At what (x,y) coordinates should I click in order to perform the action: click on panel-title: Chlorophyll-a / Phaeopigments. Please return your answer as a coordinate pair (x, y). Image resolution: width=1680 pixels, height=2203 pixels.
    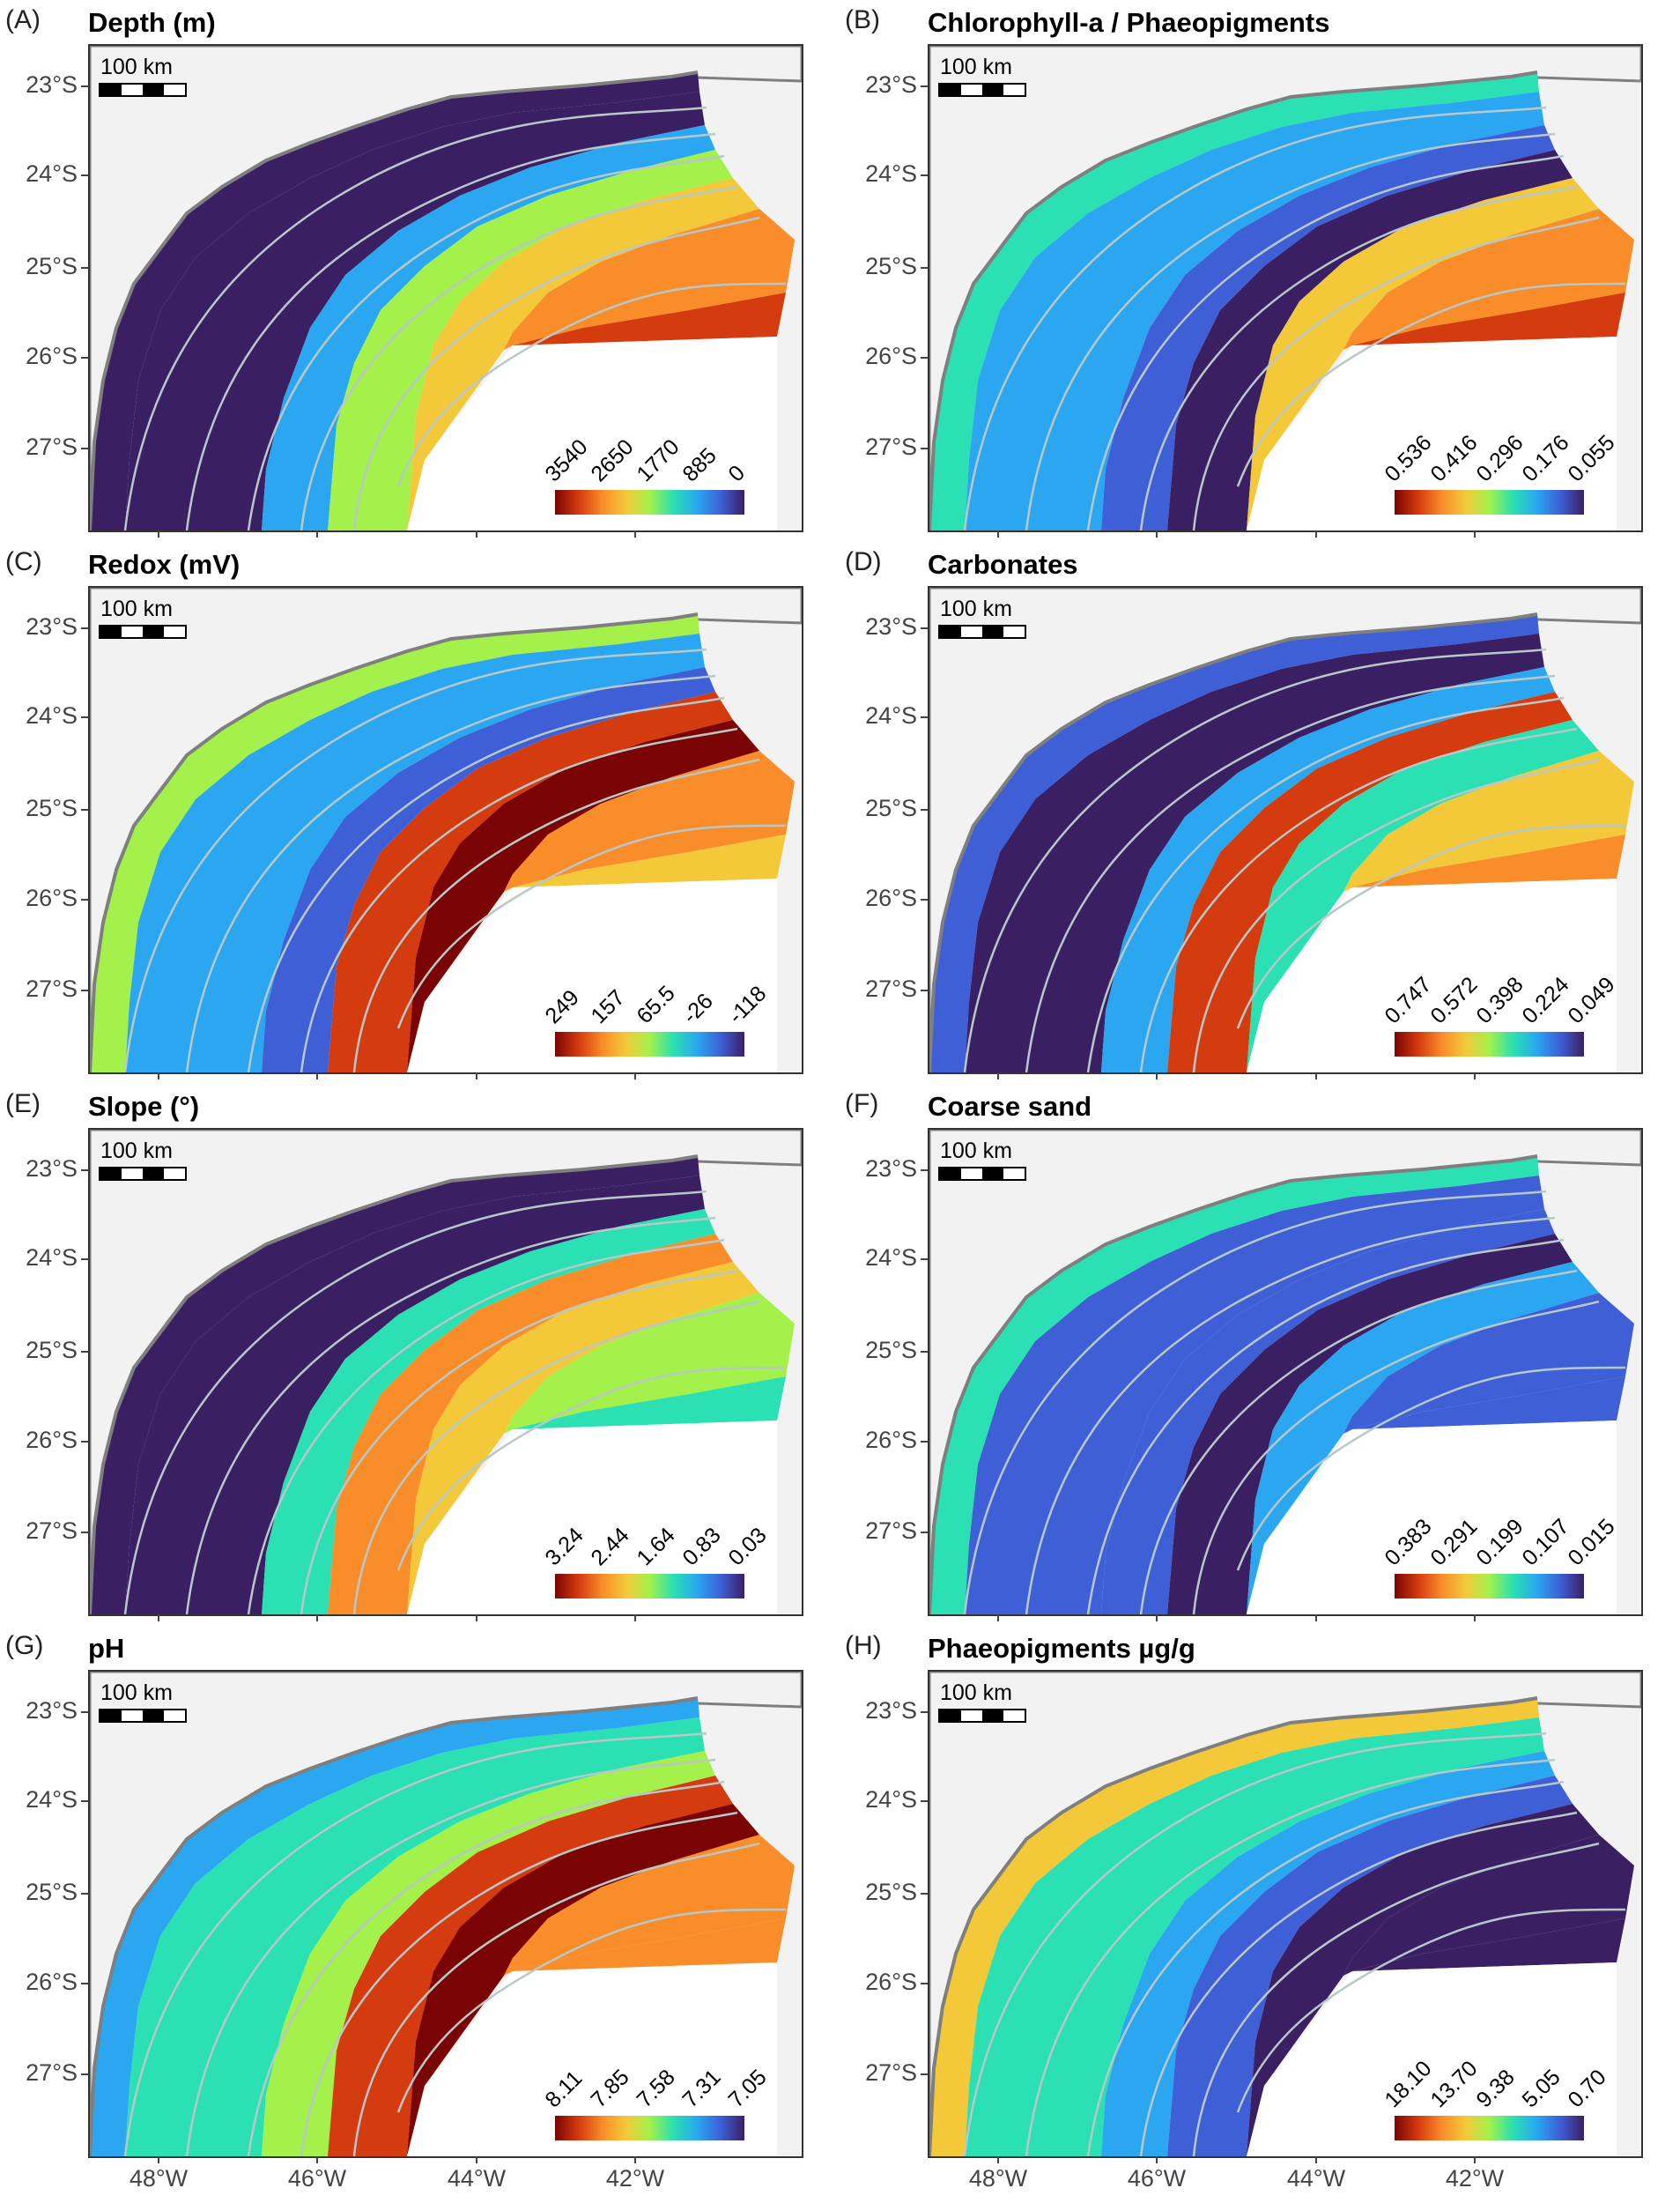
    Looking at the image, I should click on (1129, 23).